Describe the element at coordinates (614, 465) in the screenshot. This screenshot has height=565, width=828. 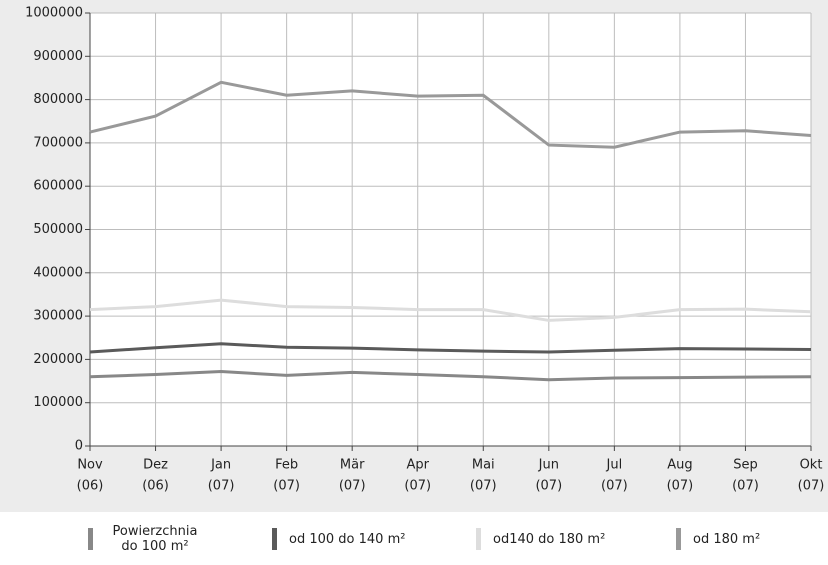
I see `x-tick-label: Jul` at that location.